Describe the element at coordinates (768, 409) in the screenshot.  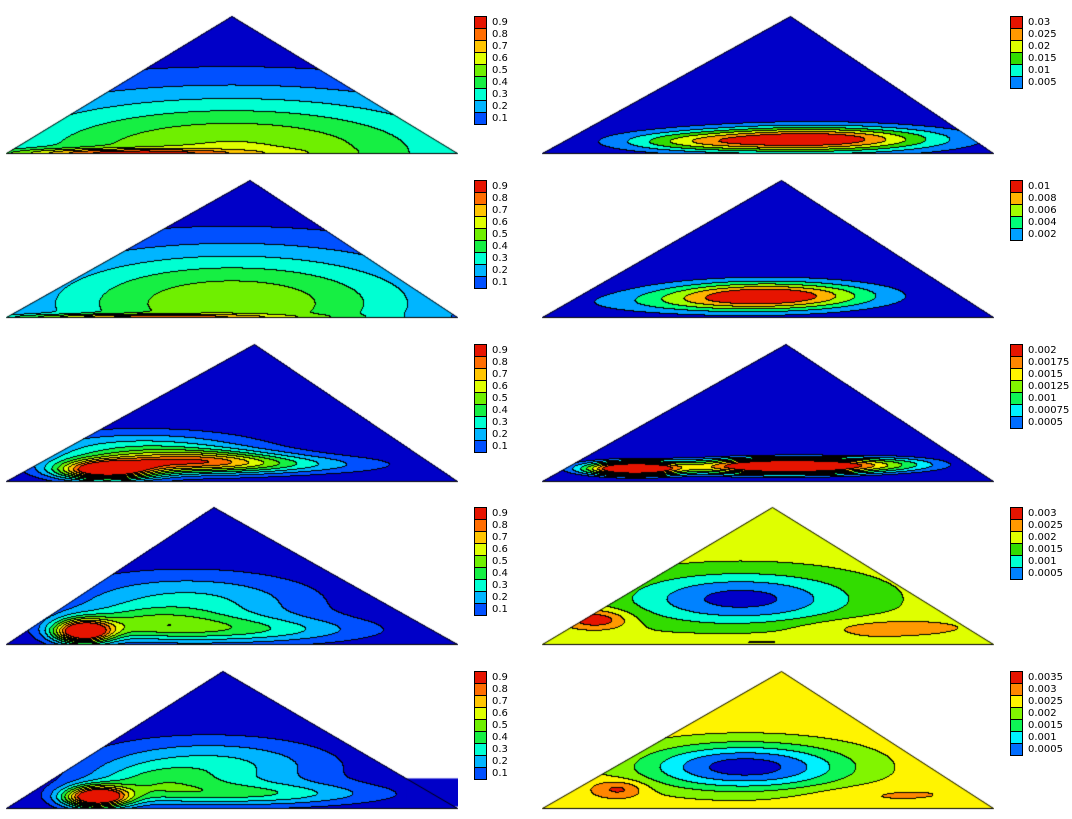
I see `contour-canvas-row3-right` at that location.